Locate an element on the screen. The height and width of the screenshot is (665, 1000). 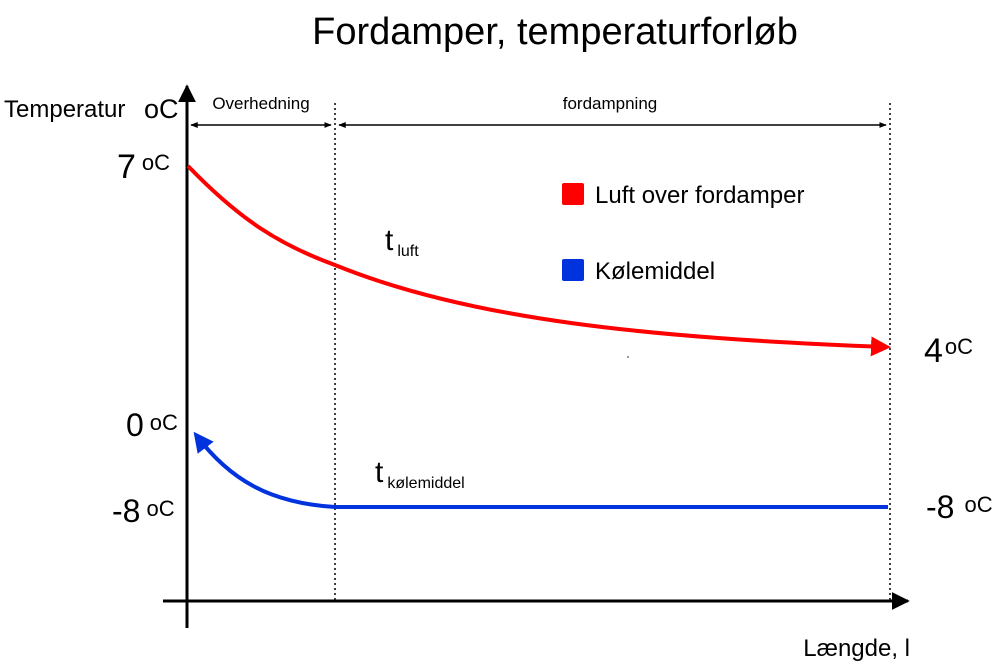
refrigerant-temperature-curve is located at coordinates (540, 470).